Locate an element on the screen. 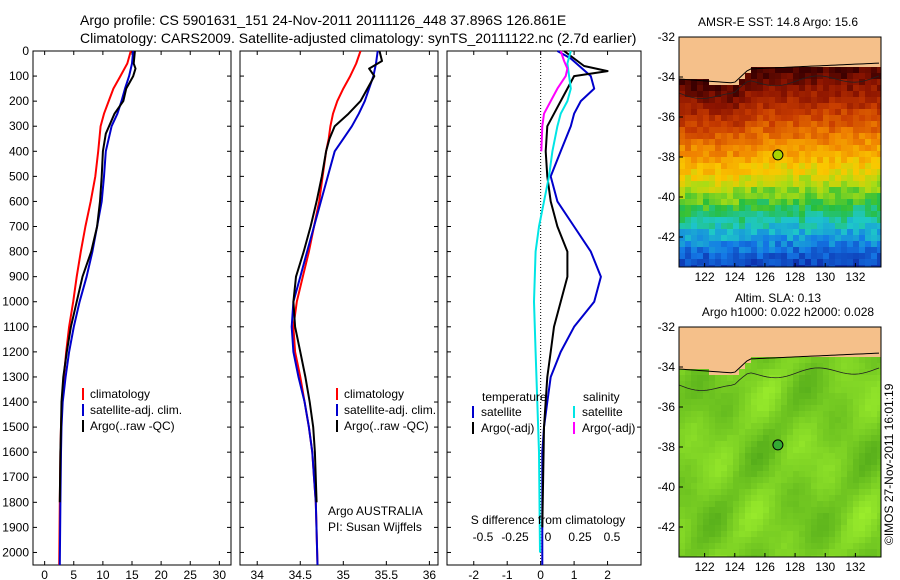 The height and width of the screenshot is (580, 900). coastline is located at coordinates (779, 363).